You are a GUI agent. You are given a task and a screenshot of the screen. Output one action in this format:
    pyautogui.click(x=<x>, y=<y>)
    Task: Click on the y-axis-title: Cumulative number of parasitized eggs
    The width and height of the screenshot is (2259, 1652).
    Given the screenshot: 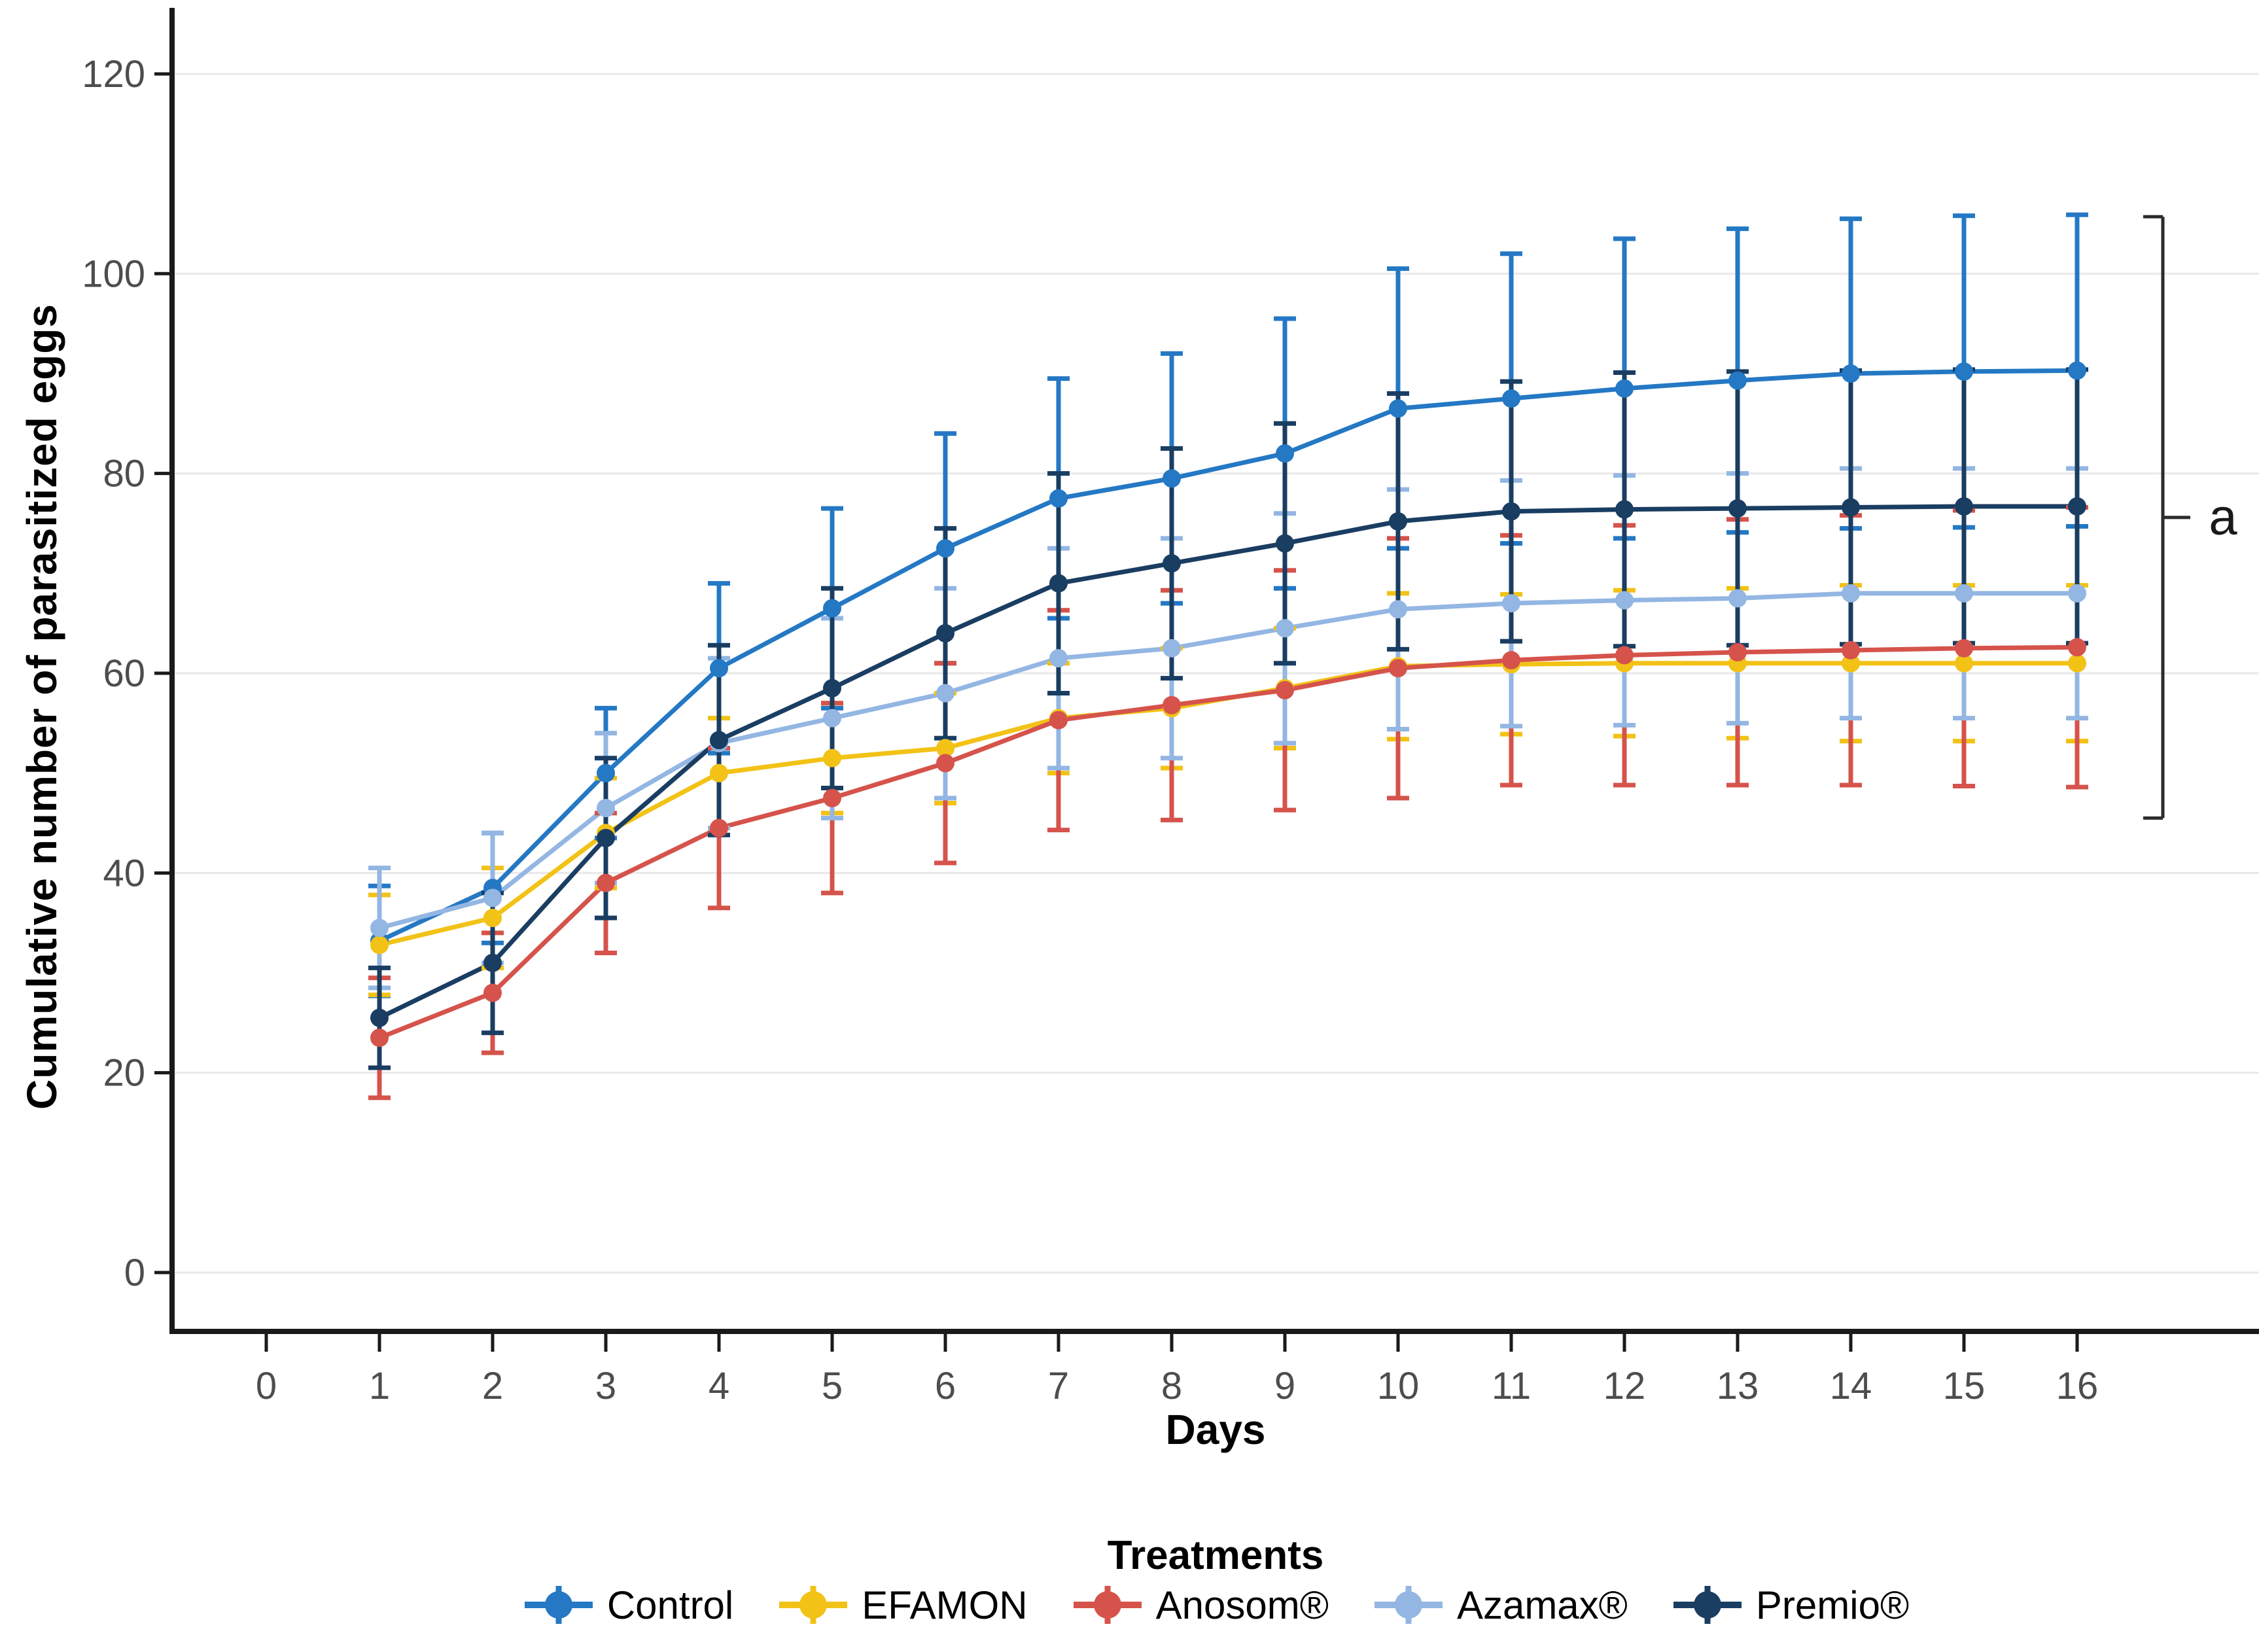 What is the action you would take?
    pyautogui.click(x=41, y=707)
    